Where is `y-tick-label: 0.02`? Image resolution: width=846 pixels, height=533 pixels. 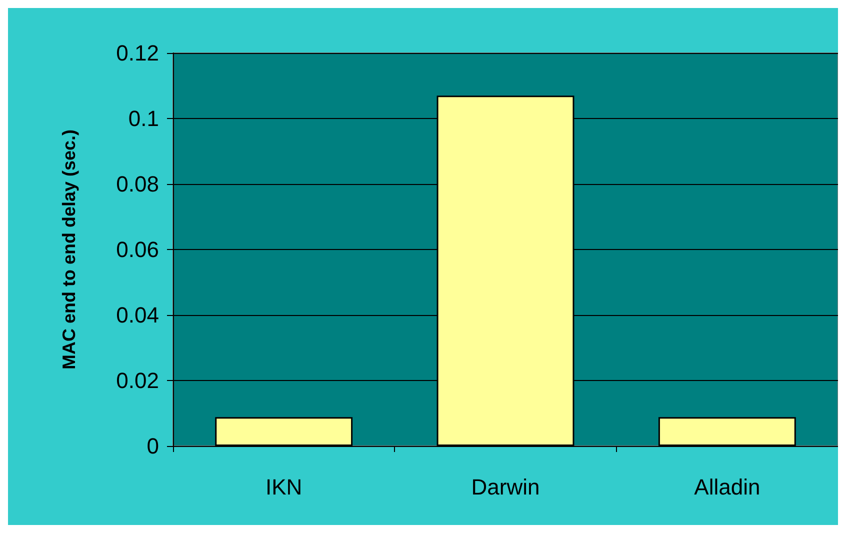 y-tick-label: 0.02 is located at coordinates (137, 380).